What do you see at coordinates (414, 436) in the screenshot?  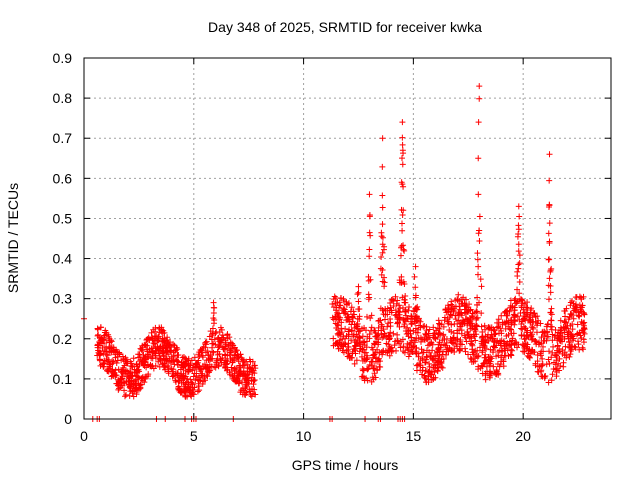 I see `x-tick-label: 15` at bounding box center [414, 436].